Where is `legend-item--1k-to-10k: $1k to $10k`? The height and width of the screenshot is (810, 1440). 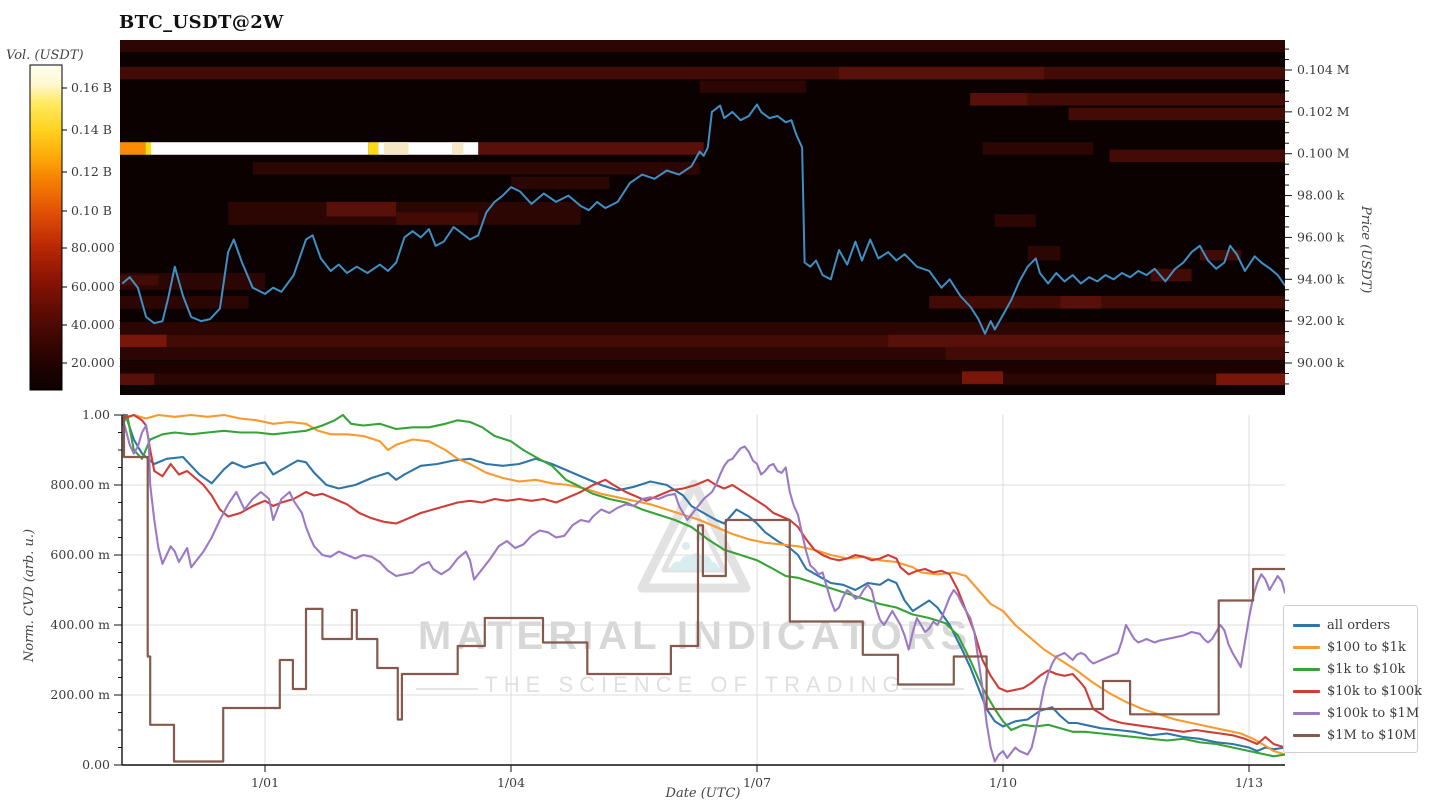
legend-item--1k-to-10k: $1k to $10k is located at coordinates (1350, 669).